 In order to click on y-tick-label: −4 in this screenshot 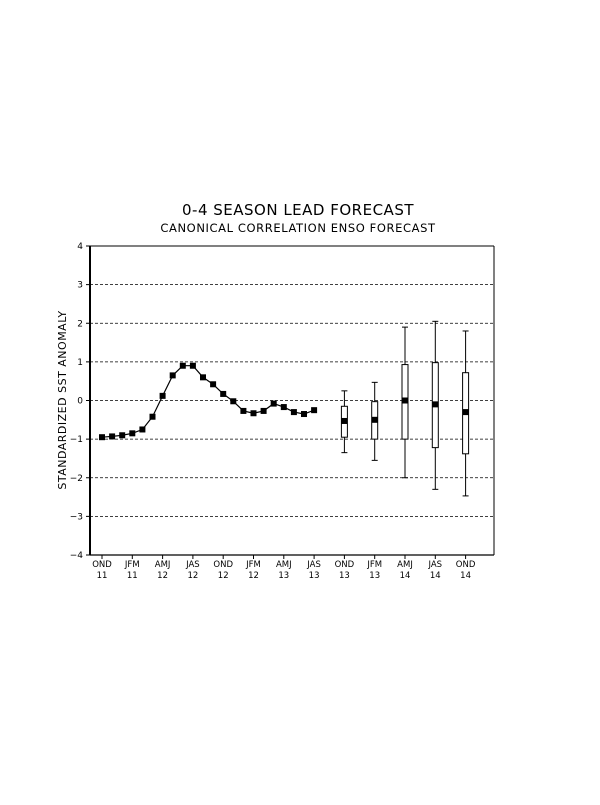, I will do `click(77, 556)`.